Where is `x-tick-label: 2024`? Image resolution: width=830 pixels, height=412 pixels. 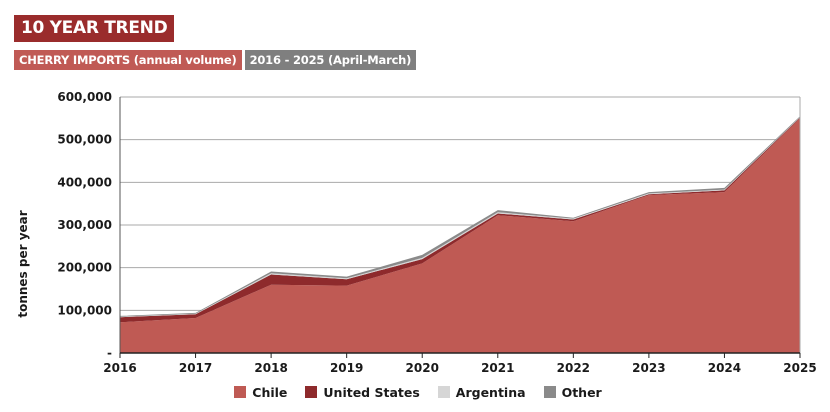 x-tick-label: 2024 is located at coordinates (724, 368).